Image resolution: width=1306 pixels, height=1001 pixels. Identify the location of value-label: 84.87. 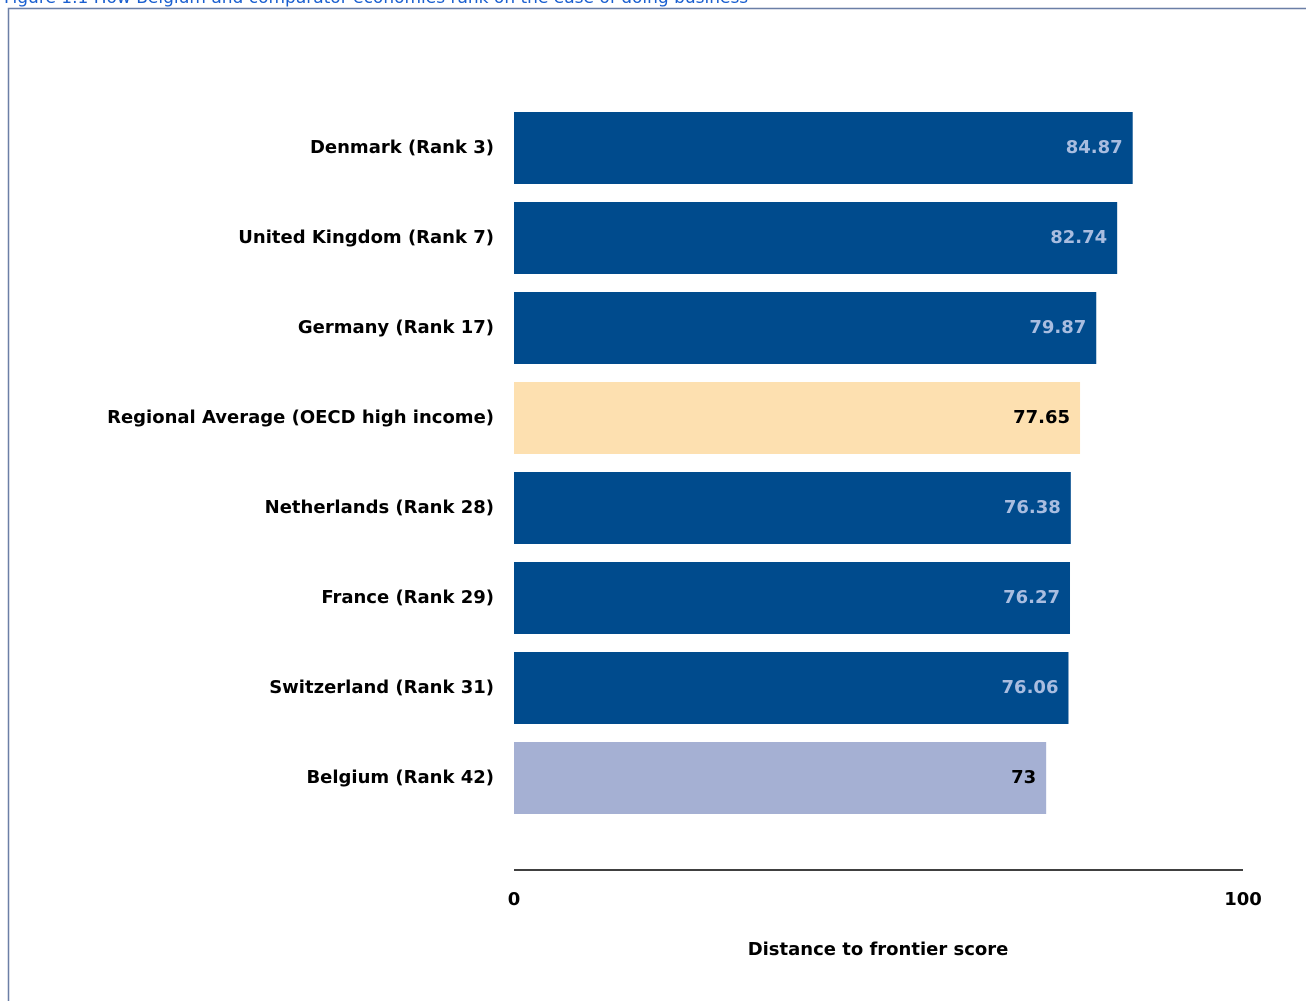
(1094, 147).